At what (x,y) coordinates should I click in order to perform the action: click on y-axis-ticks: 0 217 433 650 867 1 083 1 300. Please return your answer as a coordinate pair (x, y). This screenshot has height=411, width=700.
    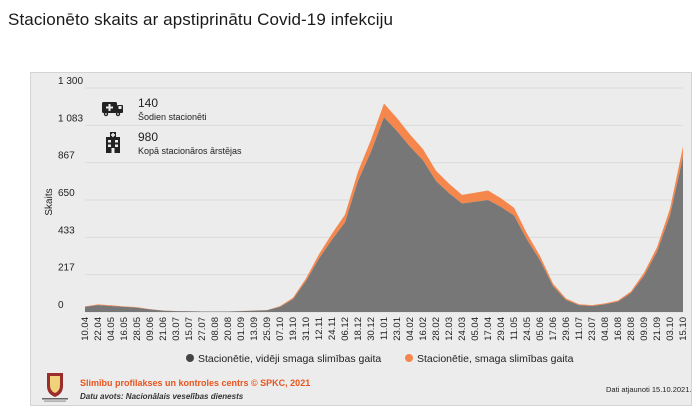
    Looking at the image, I should click on (70, 193).